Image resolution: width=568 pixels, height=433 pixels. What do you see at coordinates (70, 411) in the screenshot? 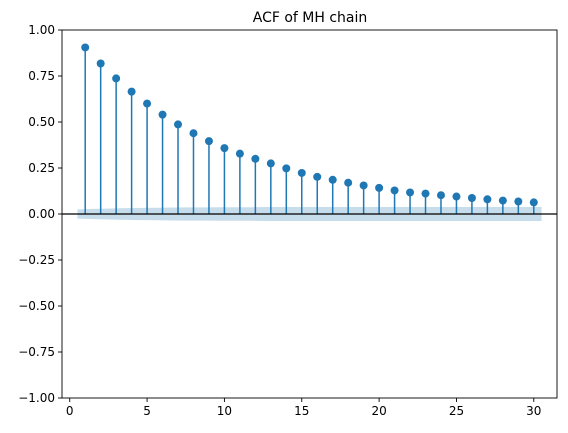
I see `x-tick-label: 0` at bounding box center [70, 411].